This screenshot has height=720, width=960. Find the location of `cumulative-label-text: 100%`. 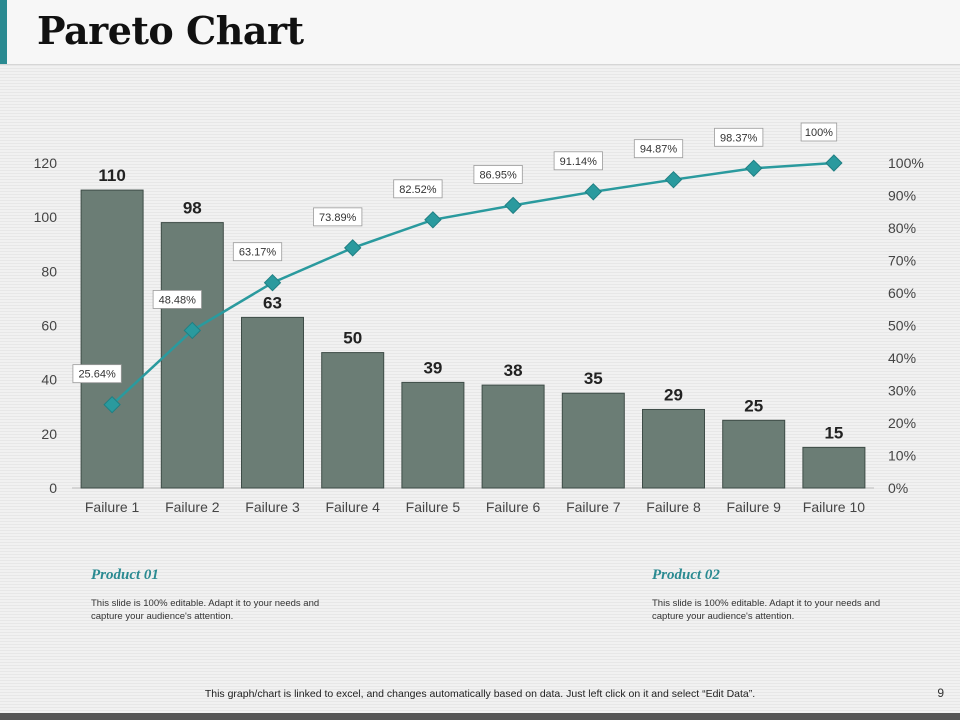

cumulative-label-text: 100% is located at coordinates (819, 133).